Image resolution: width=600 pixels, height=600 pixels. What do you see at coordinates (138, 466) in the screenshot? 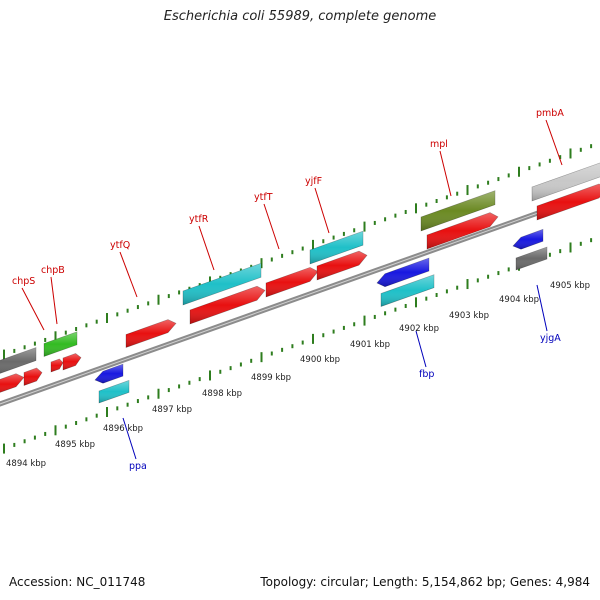
I see `gene-label: ppa` at bounding box center [138, 466].